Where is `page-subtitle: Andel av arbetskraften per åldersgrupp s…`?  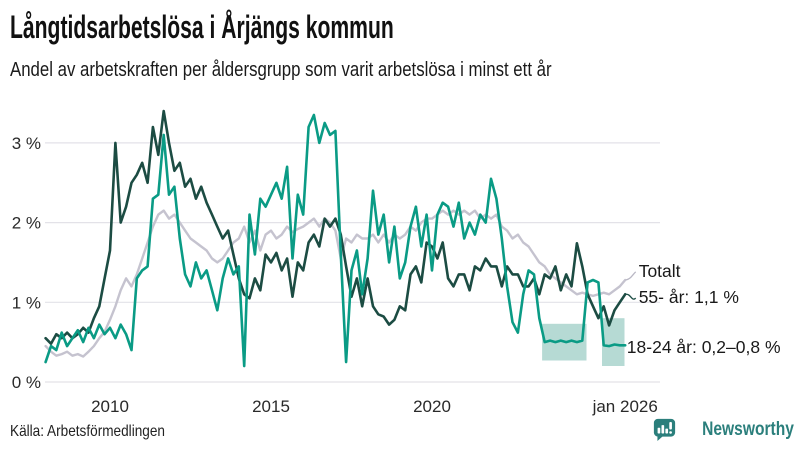
page-subtitle: Andel av arbetskraften per åldersgrupp s… is located at coordinates (281, 70).